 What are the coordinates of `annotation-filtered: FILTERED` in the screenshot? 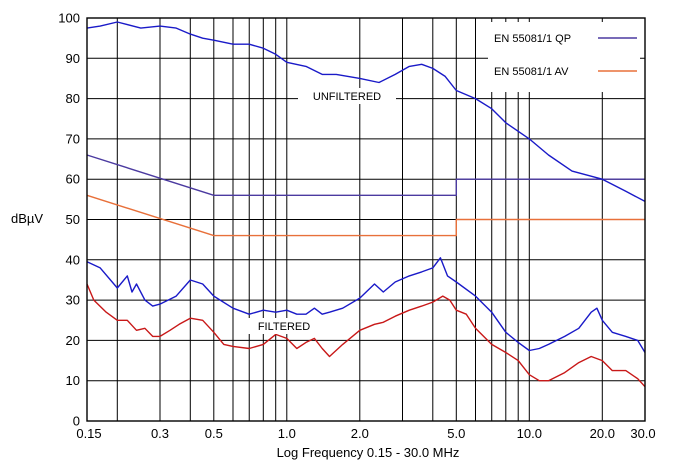 It's located at (284, 327).